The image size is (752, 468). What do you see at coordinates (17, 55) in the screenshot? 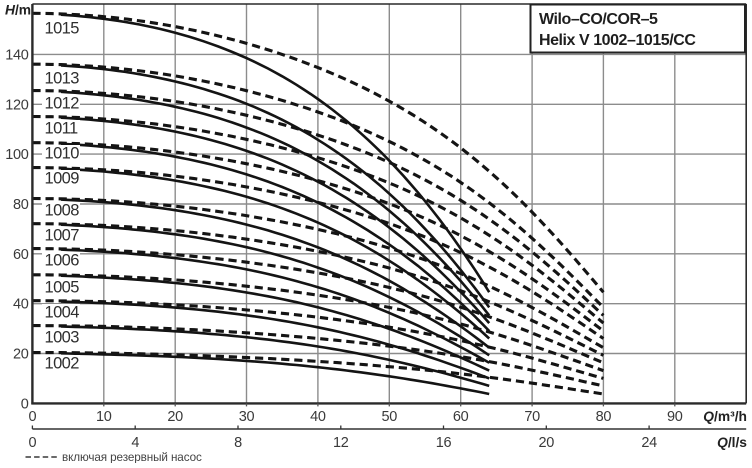
I see `svg-text: 140` at bounding box center [17, 55].